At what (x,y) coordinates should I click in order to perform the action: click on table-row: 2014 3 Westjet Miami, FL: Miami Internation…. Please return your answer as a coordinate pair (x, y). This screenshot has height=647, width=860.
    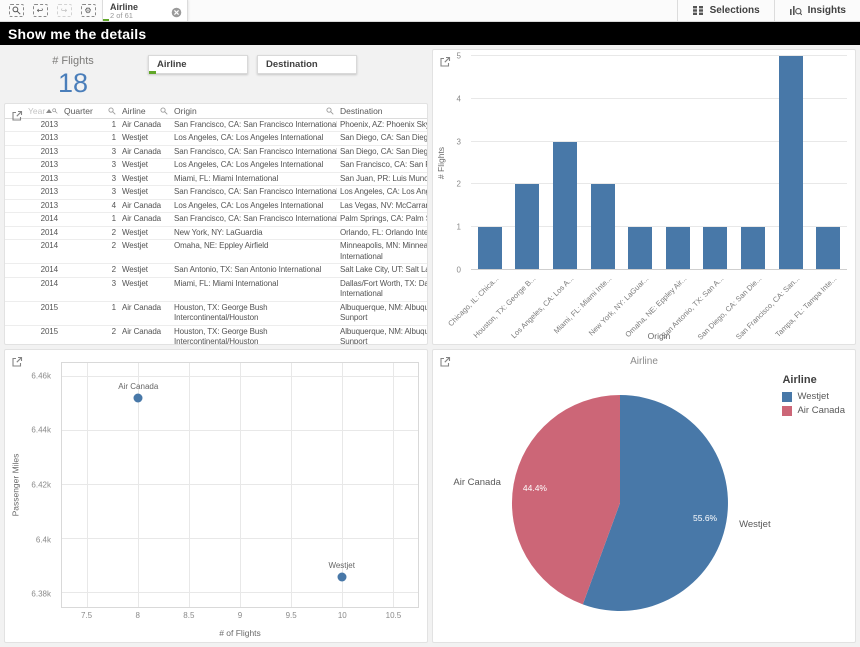
    Looking at the image, I should click on (216, 289).